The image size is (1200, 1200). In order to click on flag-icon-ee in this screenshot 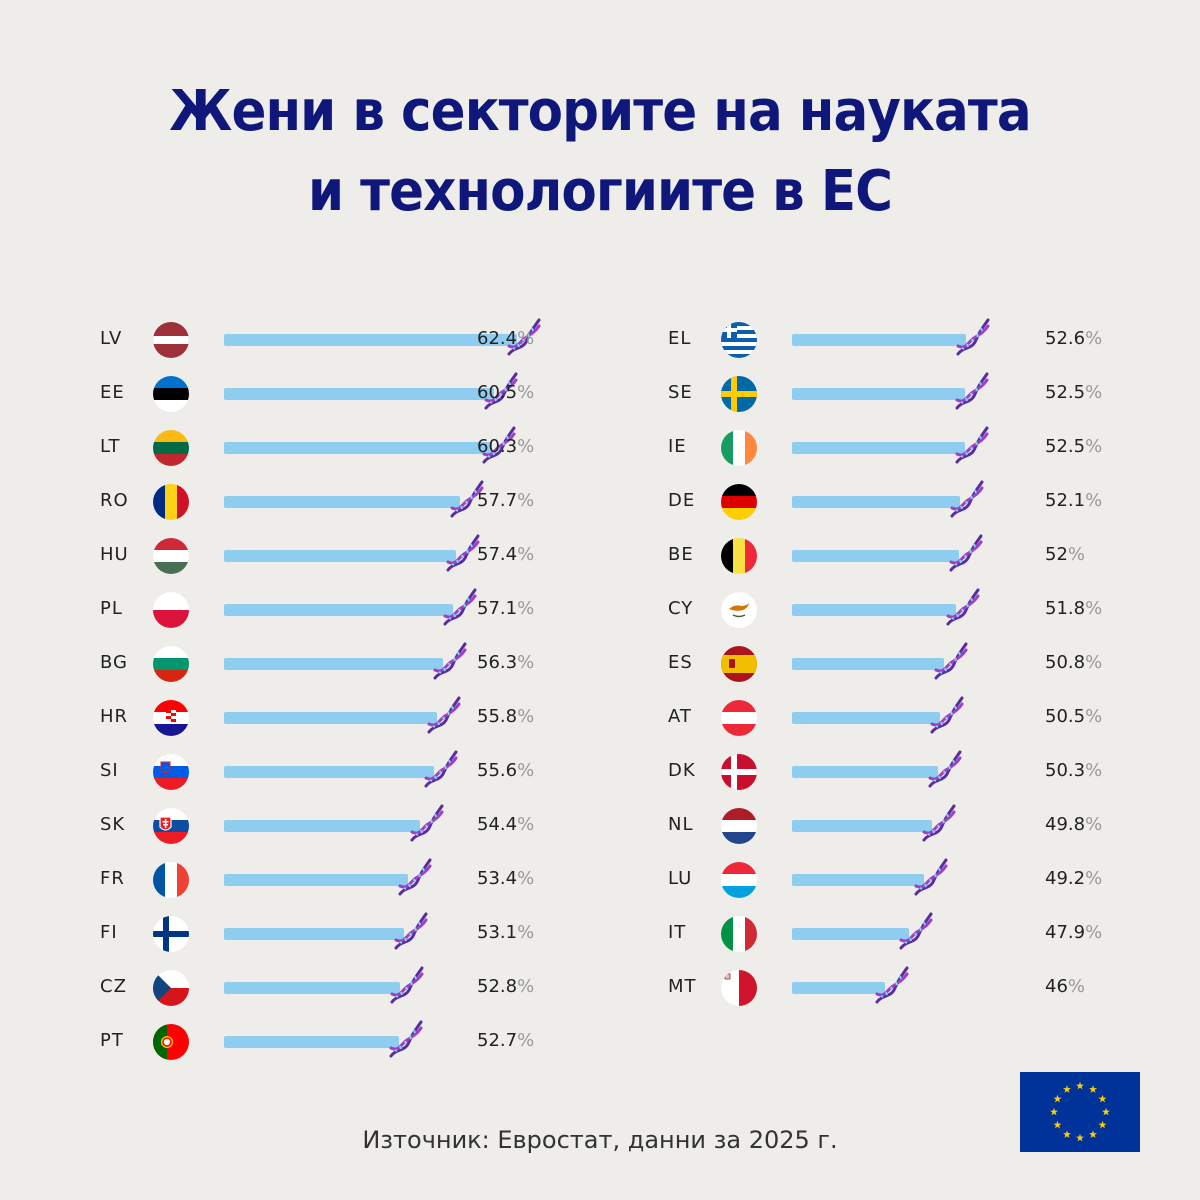, I will do `click(171, 394)`.